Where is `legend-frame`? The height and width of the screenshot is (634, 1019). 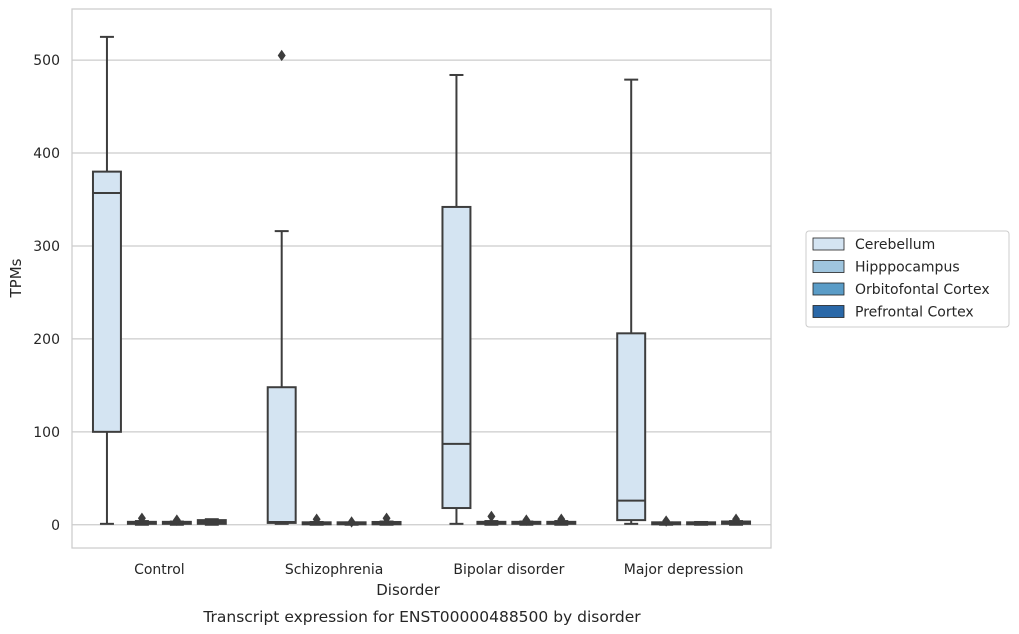
legend-frame is located at coordinates (907, 279).